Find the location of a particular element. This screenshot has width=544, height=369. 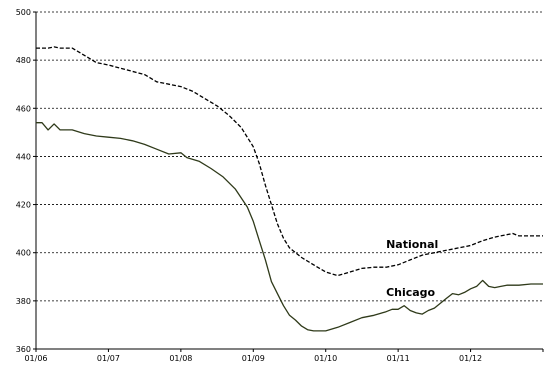

y-tick-label-440: 440 is located at coordinates (23, 156).